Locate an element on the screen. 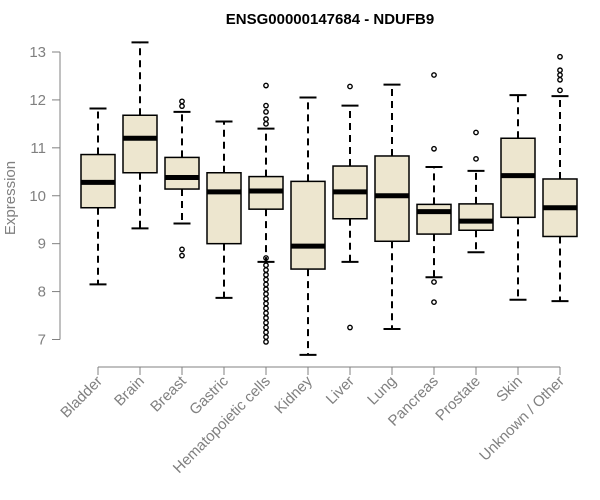 This screenshot has width=600, height=500. y-tick-label: 12 is located at coordinates (37, 100).